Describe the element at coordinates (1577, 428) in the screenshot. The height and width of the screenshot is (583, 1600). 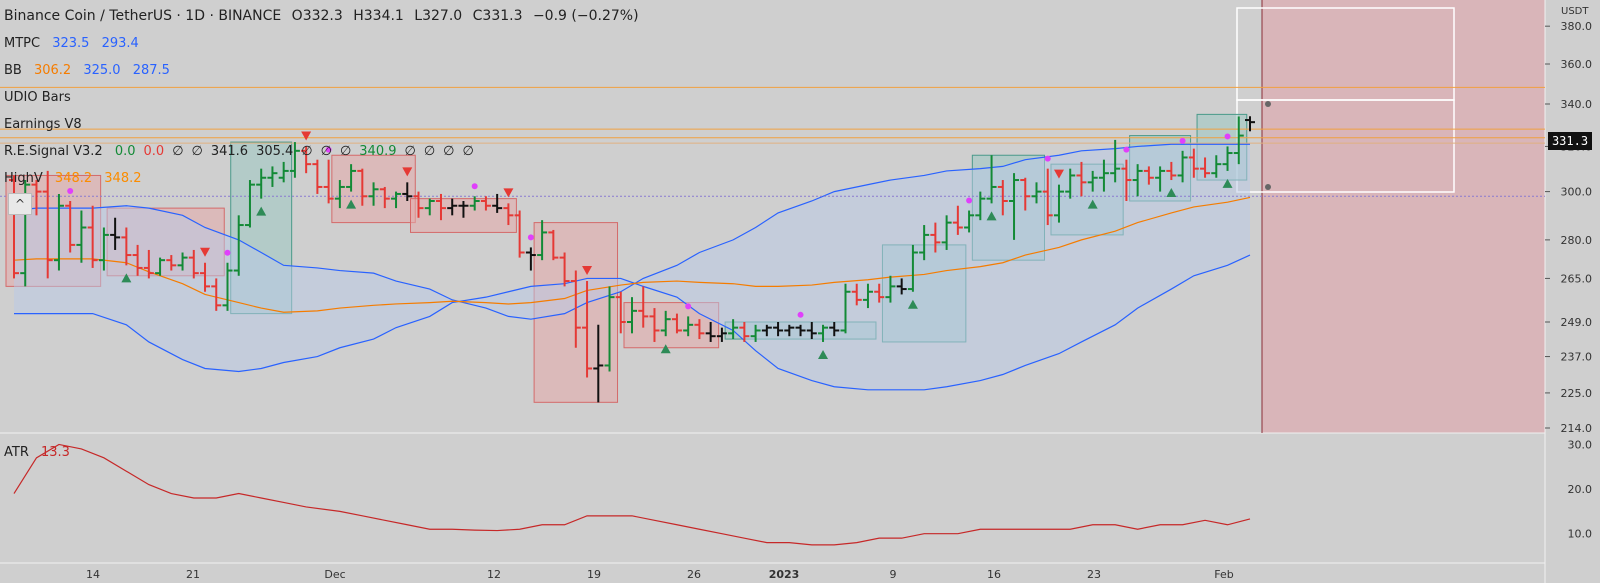
I see `y-tick-label: 214.0` at that location.